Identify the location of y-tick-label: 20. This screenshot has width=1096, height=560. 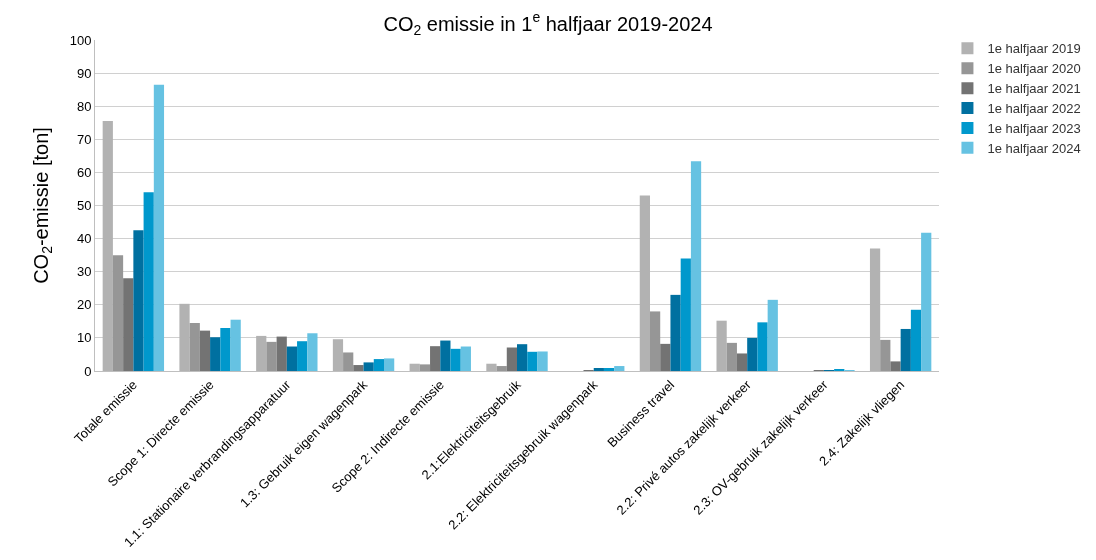
(84, 305).